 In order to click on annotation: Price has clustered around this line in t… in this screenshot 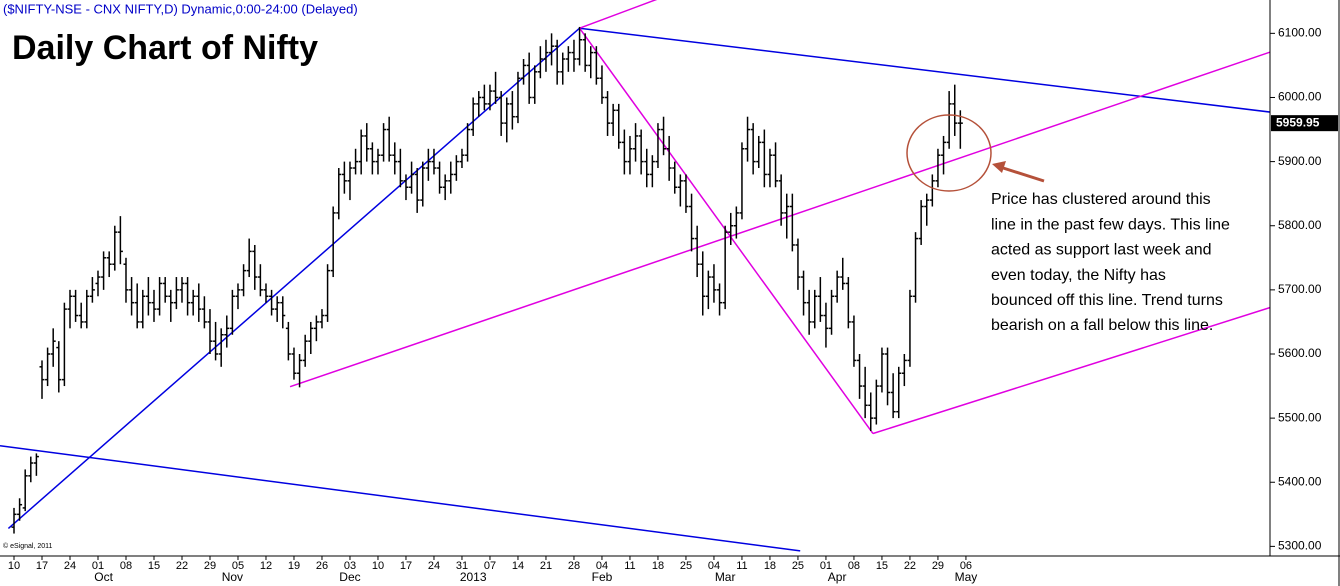, I will do `click(1110, 262)`.